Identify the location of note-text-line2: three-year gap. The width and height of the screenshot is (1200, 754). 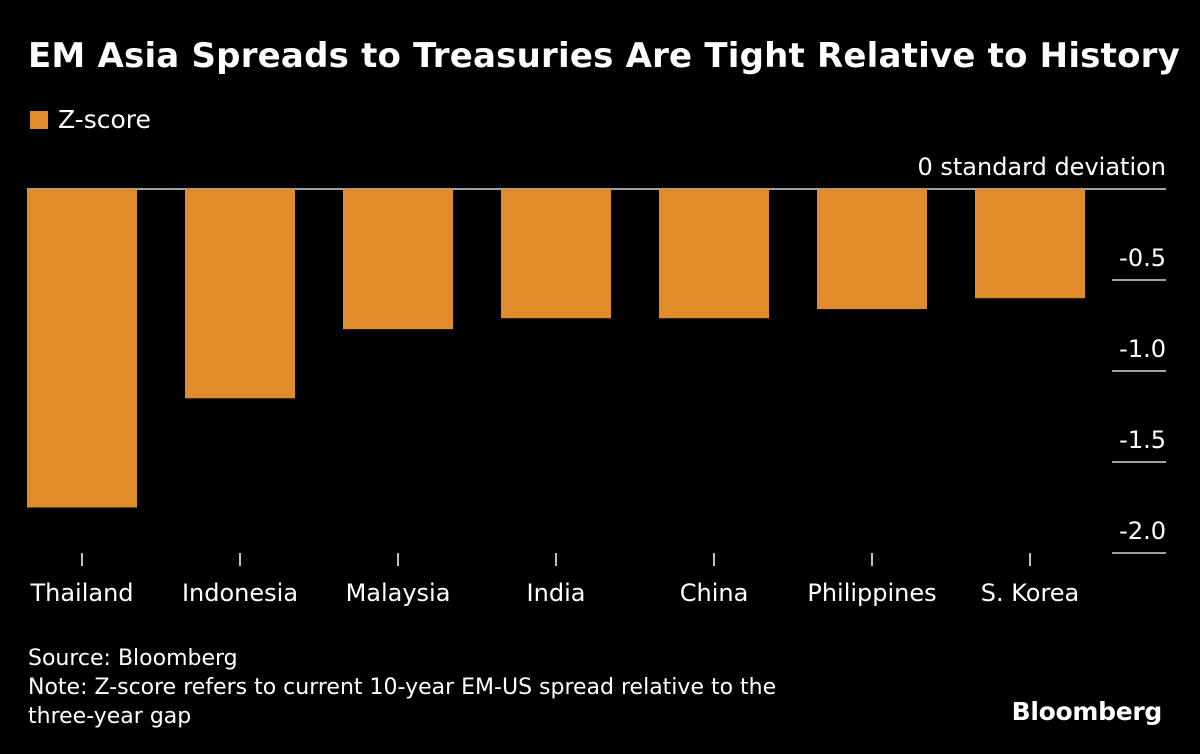
(110, 716).